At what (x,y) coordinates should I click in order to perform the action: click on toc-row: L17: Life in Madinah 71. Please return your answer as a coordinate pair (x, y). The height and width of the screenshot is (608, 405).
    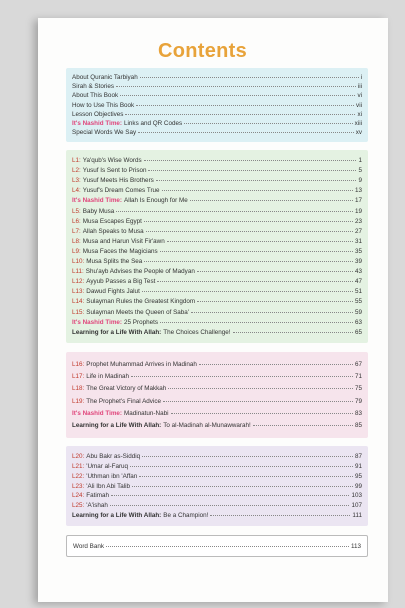
    Looking at the image, I should click on (217, 376).